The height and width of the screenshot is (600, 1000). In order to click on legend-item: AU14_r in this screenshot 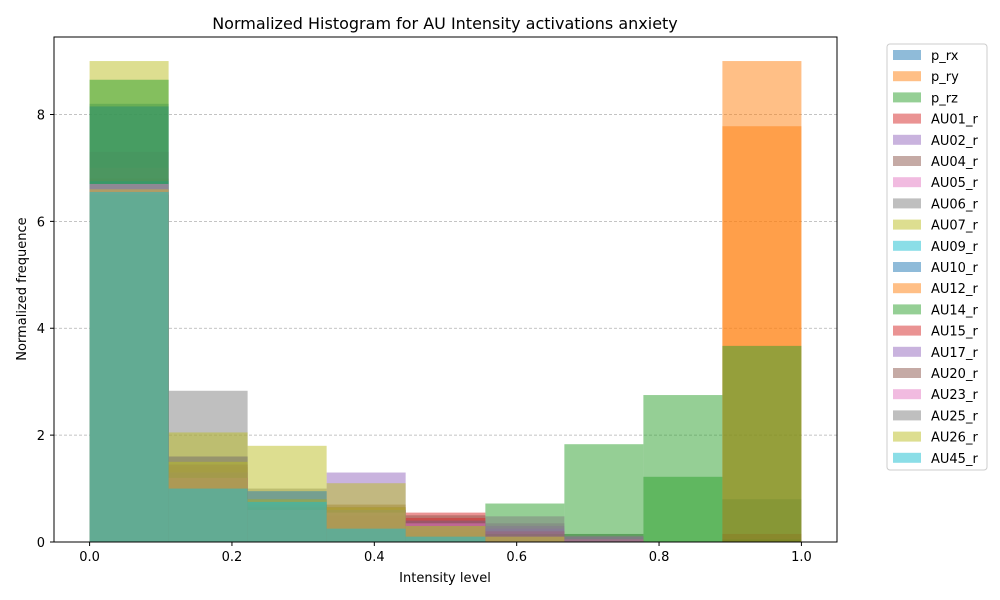, I will do `click(935, 310)`.